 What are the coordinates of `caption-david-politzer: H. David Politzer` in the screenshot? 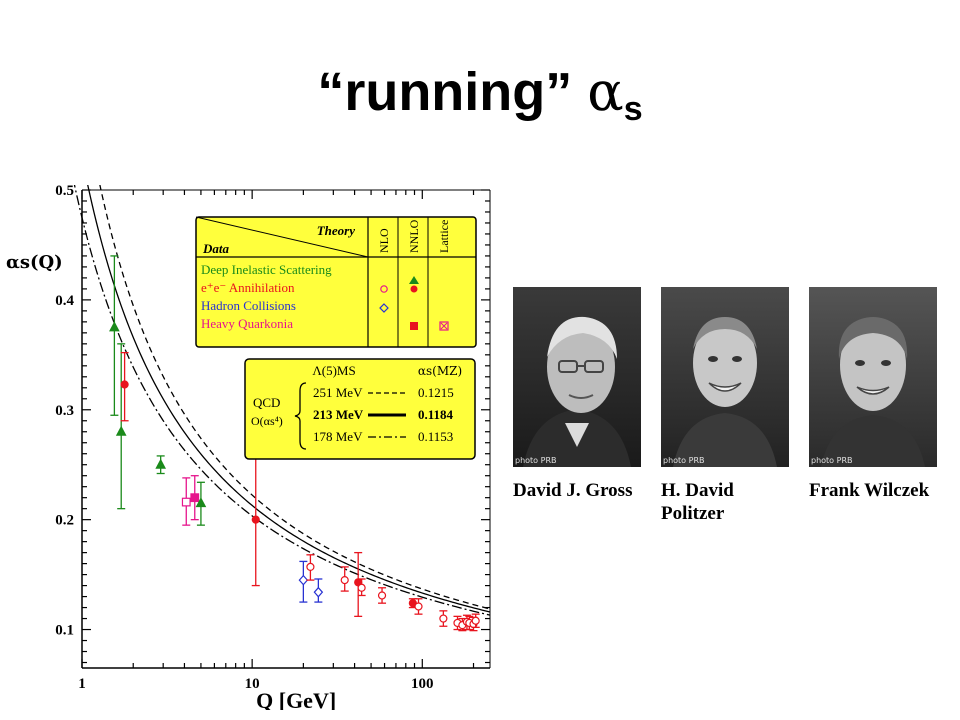 It's located at (697, 502).